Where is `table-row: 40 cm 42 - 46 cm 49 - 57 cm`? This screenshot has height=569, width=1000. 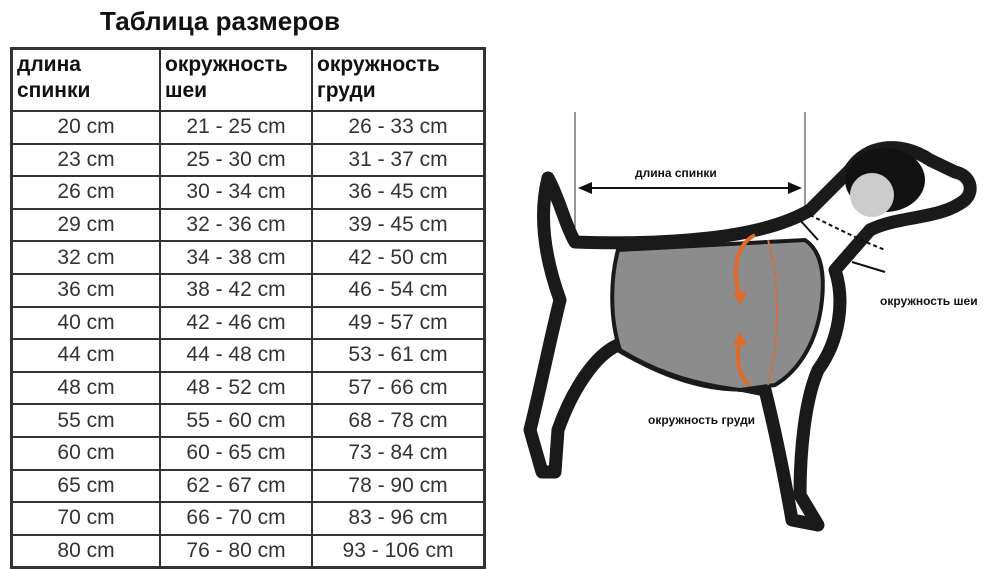 table-row: 40 cm 42 - 46 cm 49 - 57 cm is located at coordinates (248, 323).